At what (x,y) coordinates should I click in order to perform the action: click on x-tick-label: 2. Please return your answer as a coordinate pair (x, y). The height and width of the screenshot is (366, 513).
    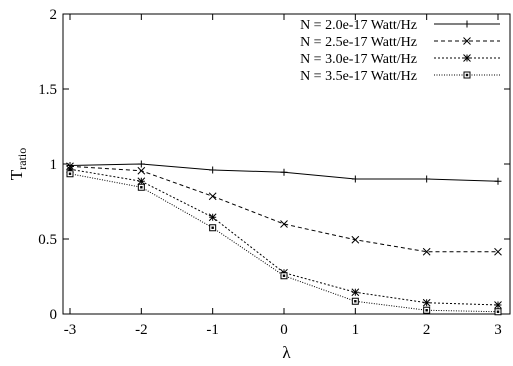
    Looking at the image, I should click on (427, 330).